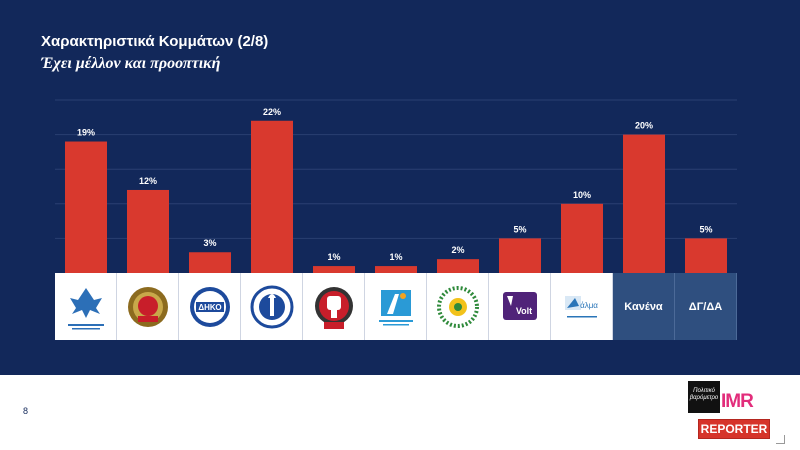 The height and width of the screenshot is (450, 800). I want to click on political-barometer-logo: Πολιτικό βαρόμετρο, so click(704, 397).